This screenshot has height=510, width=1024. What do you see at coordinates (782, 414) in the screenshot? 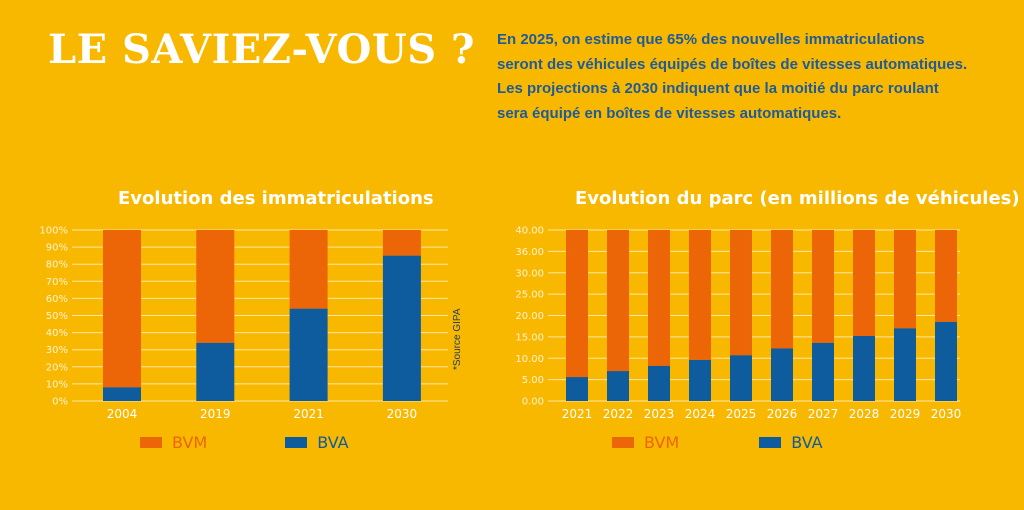
I see `x-category-label: 2026` at bounding box center [782, 414].